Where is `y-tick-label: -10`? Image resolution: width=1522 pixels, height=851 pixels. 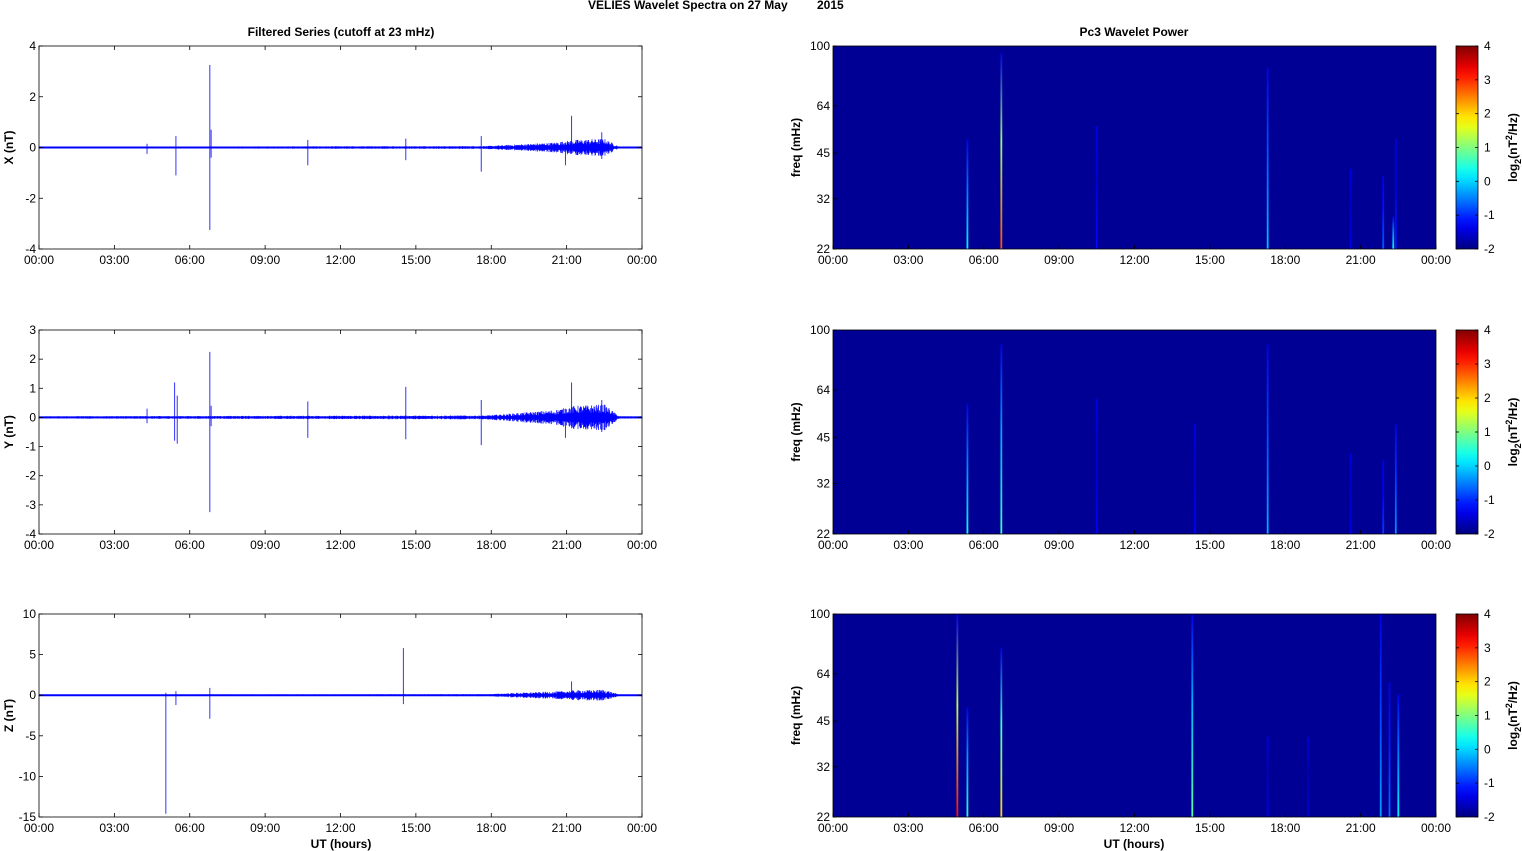 y-tick-label: -10 is located at coordinates (28, 776).